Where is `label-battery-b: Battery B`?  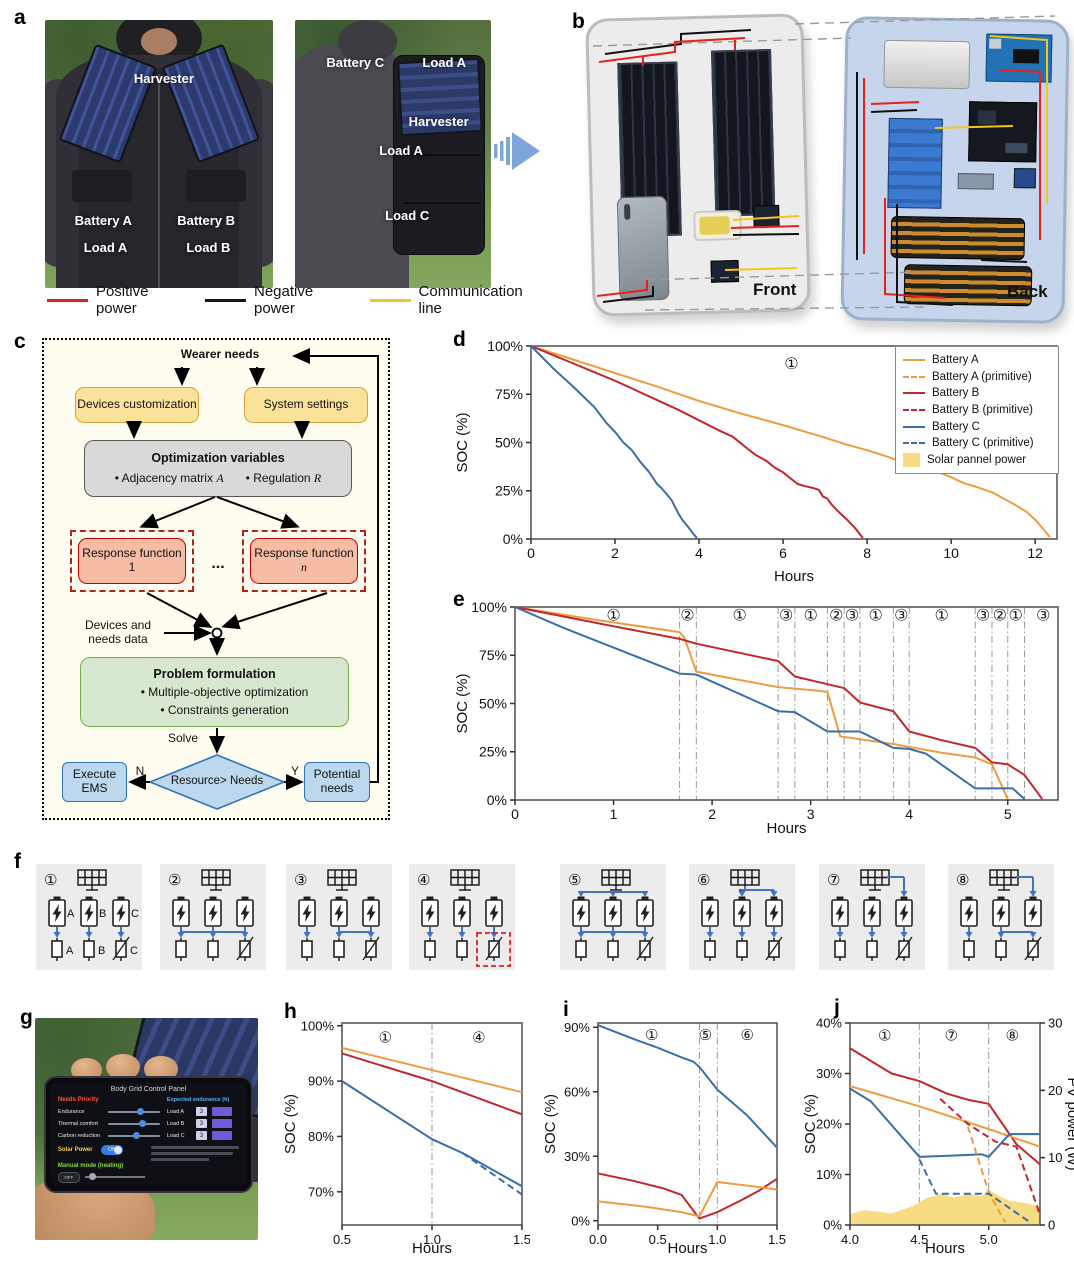
label-battery-b: Battery B is located at coordinates (206, 220).